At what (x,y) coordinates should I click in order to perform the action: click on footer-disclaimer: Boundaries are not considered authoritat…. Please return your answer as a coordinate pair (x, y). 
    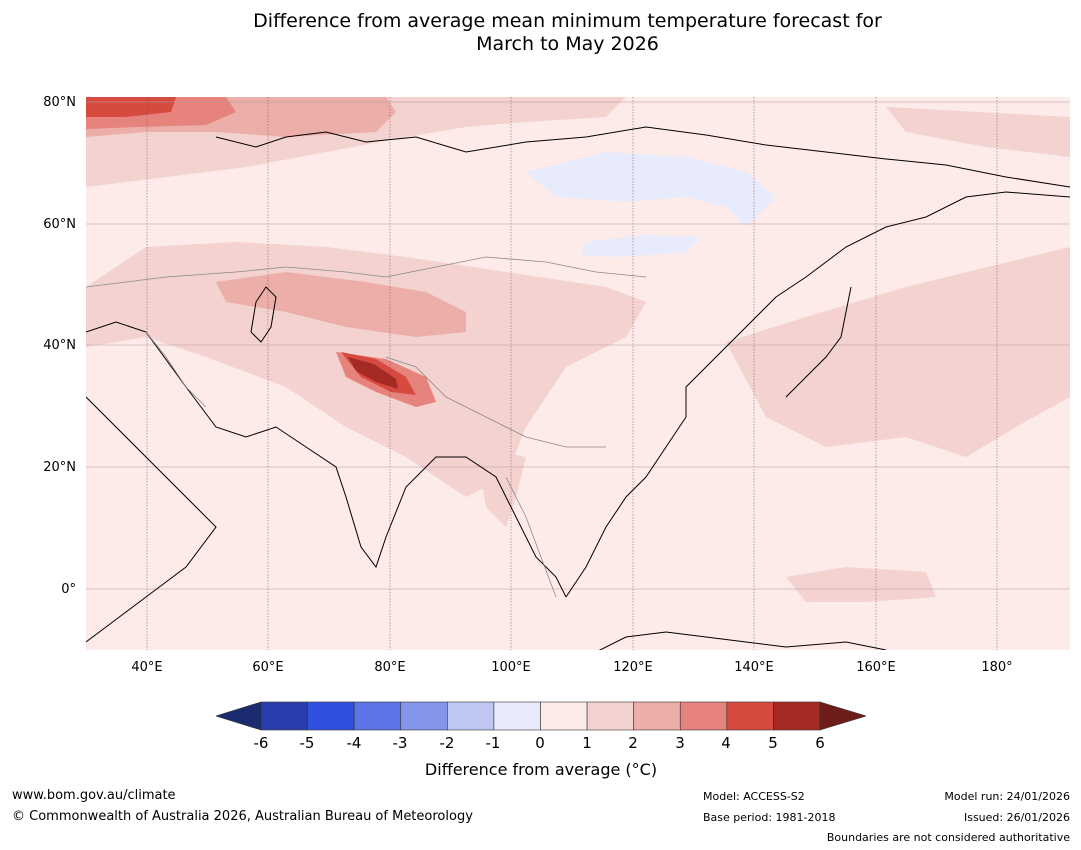
    Looking at the image, I should click on (948, 837).